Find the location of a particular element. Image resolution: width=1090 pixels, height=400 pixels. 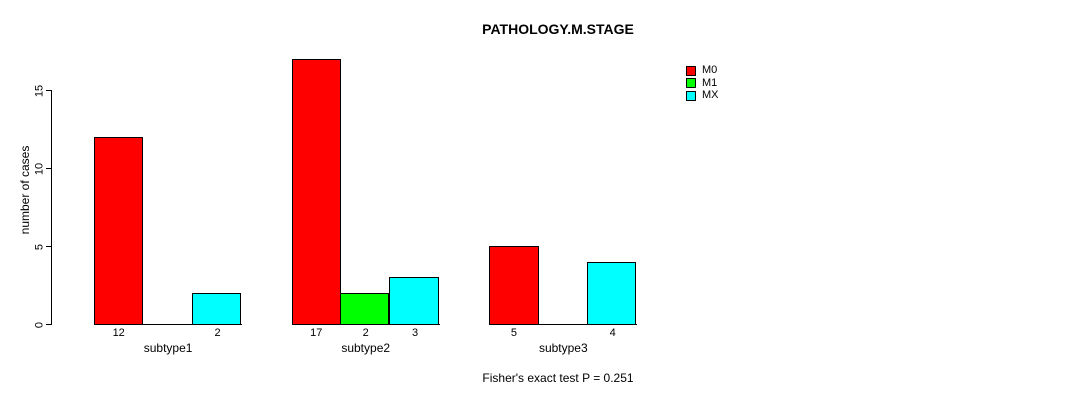

x-category-label-subtype3: subtype3 is located at coordinates (563, 348).